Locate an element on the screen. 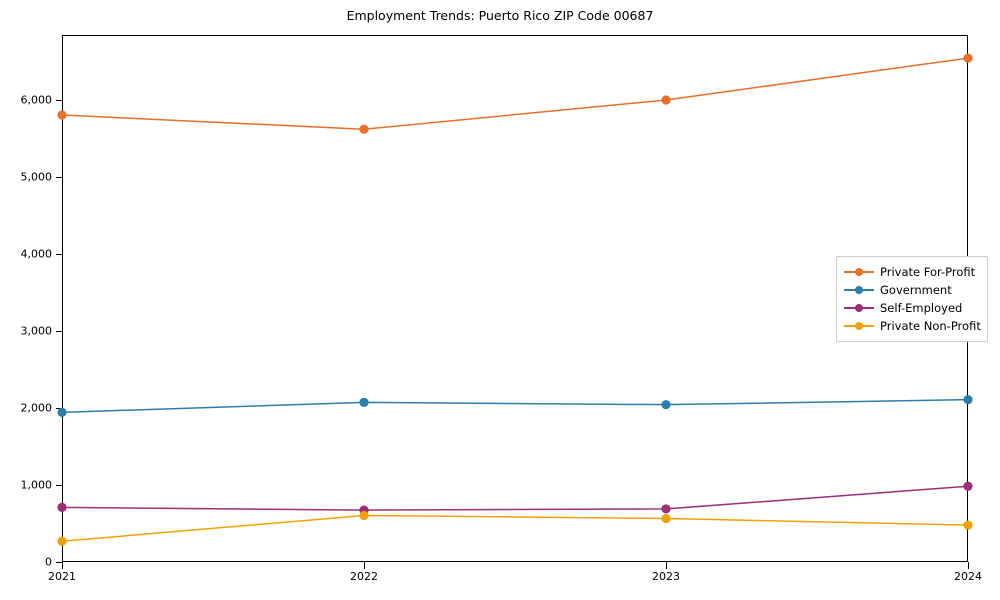 Image resolution: width=1000 pixels, height=600 pixels. legend-item-label: Private For-Profit is located at coordinates (928, 272).